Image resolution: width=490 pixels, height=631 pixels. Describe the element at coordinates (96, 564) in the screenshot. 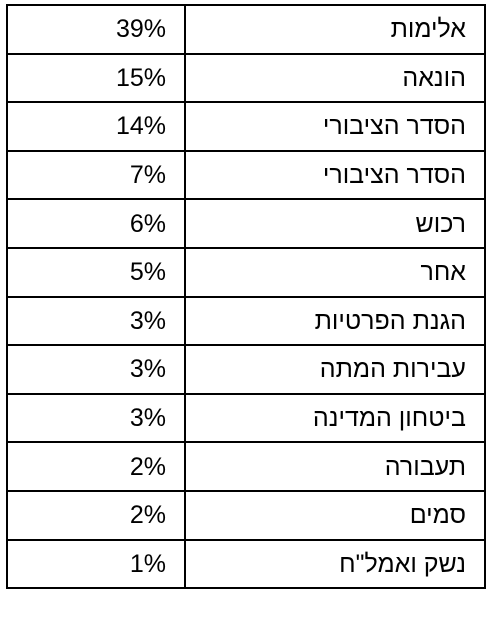

I see `percent-cell: 1%` at that location.